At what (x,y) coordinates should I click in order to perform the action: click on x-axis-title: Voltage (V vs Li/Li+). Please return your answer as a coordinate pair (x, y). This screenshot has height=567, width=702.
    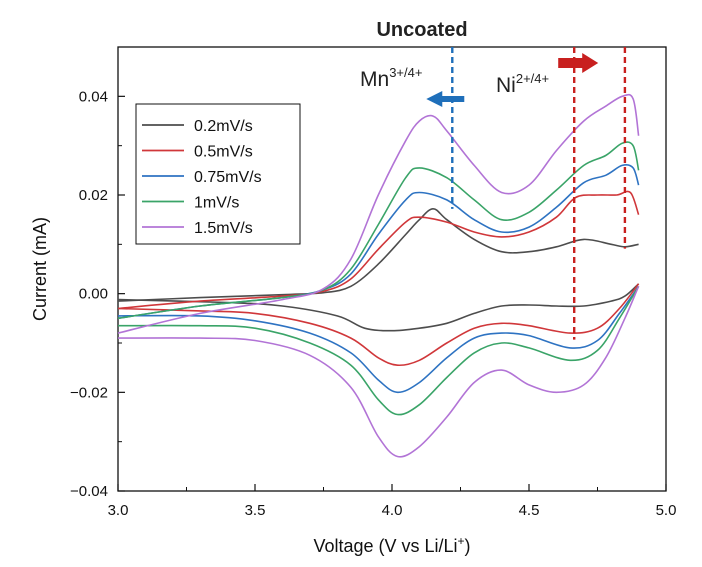
    Looking at the image, I should click on (391, 545).